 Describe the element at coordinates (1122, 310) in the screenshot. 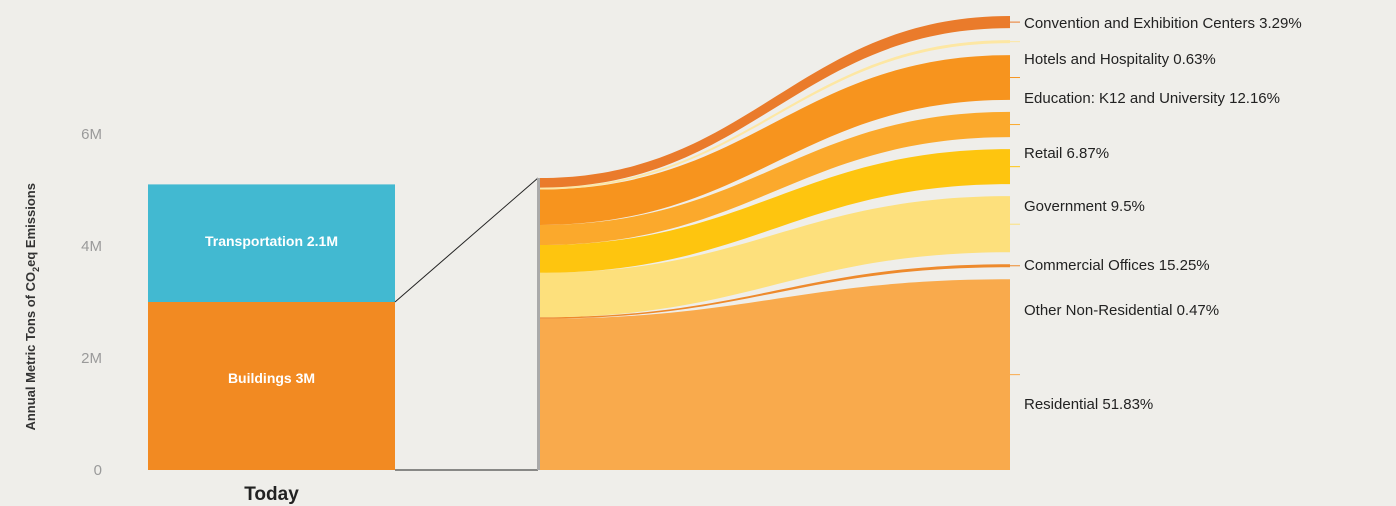

I see `breakdown-label-other-non-residential: Other Non-Residential 0.47%` at that location.